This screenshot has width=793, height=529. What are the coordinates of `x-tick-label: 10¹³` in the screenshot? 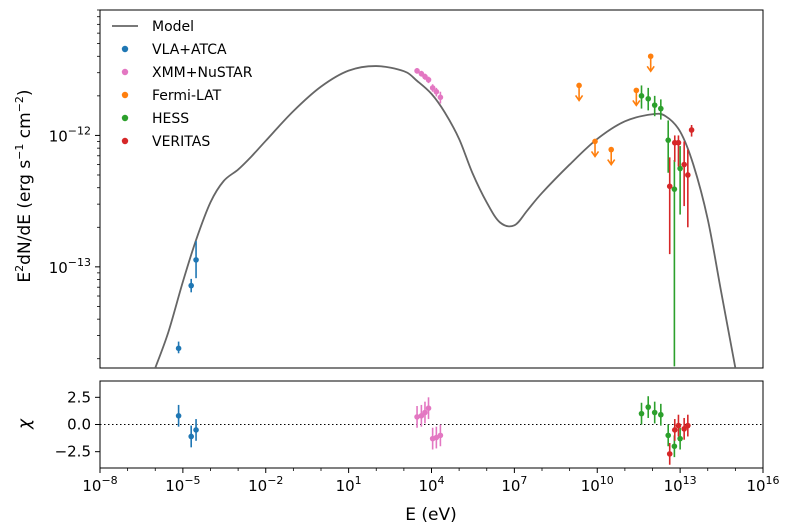 It's located at (680, 484).